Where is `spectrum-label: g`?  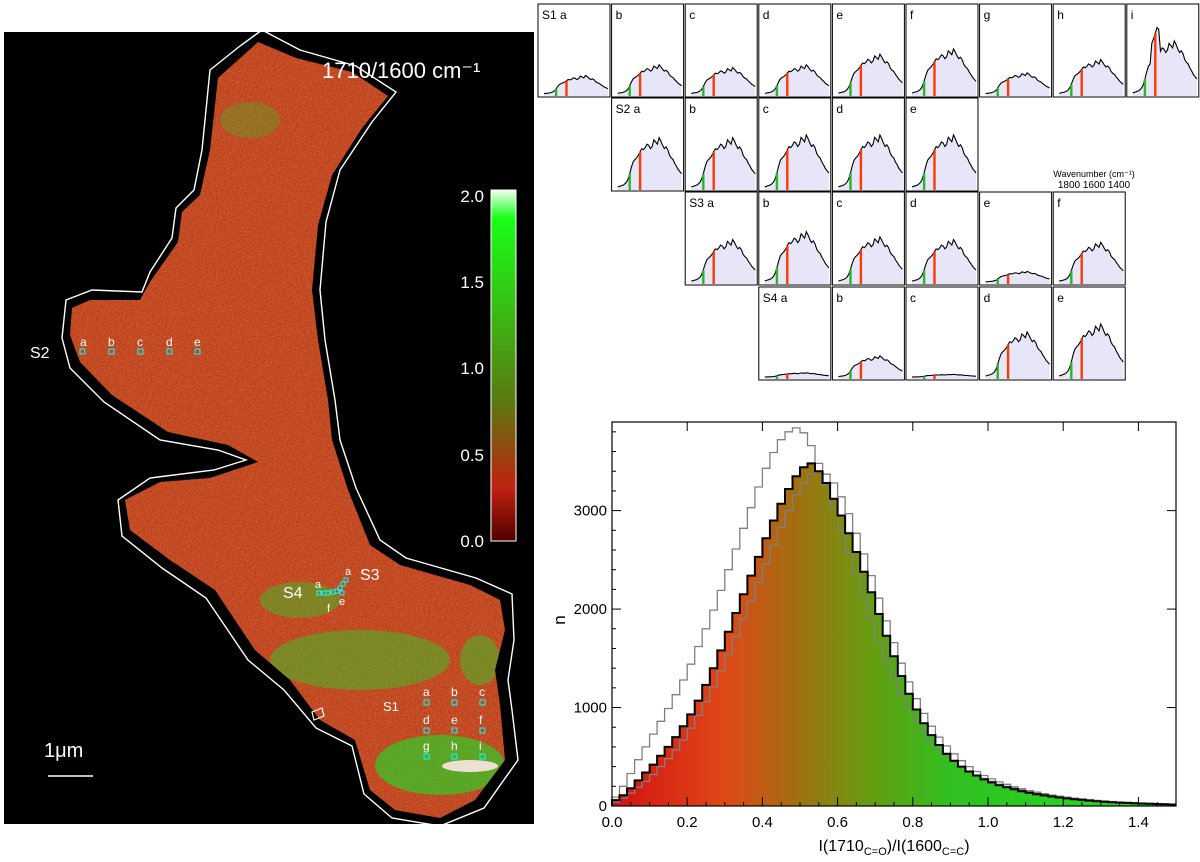 spectrum-label: g is located at coordinates (987, 15).